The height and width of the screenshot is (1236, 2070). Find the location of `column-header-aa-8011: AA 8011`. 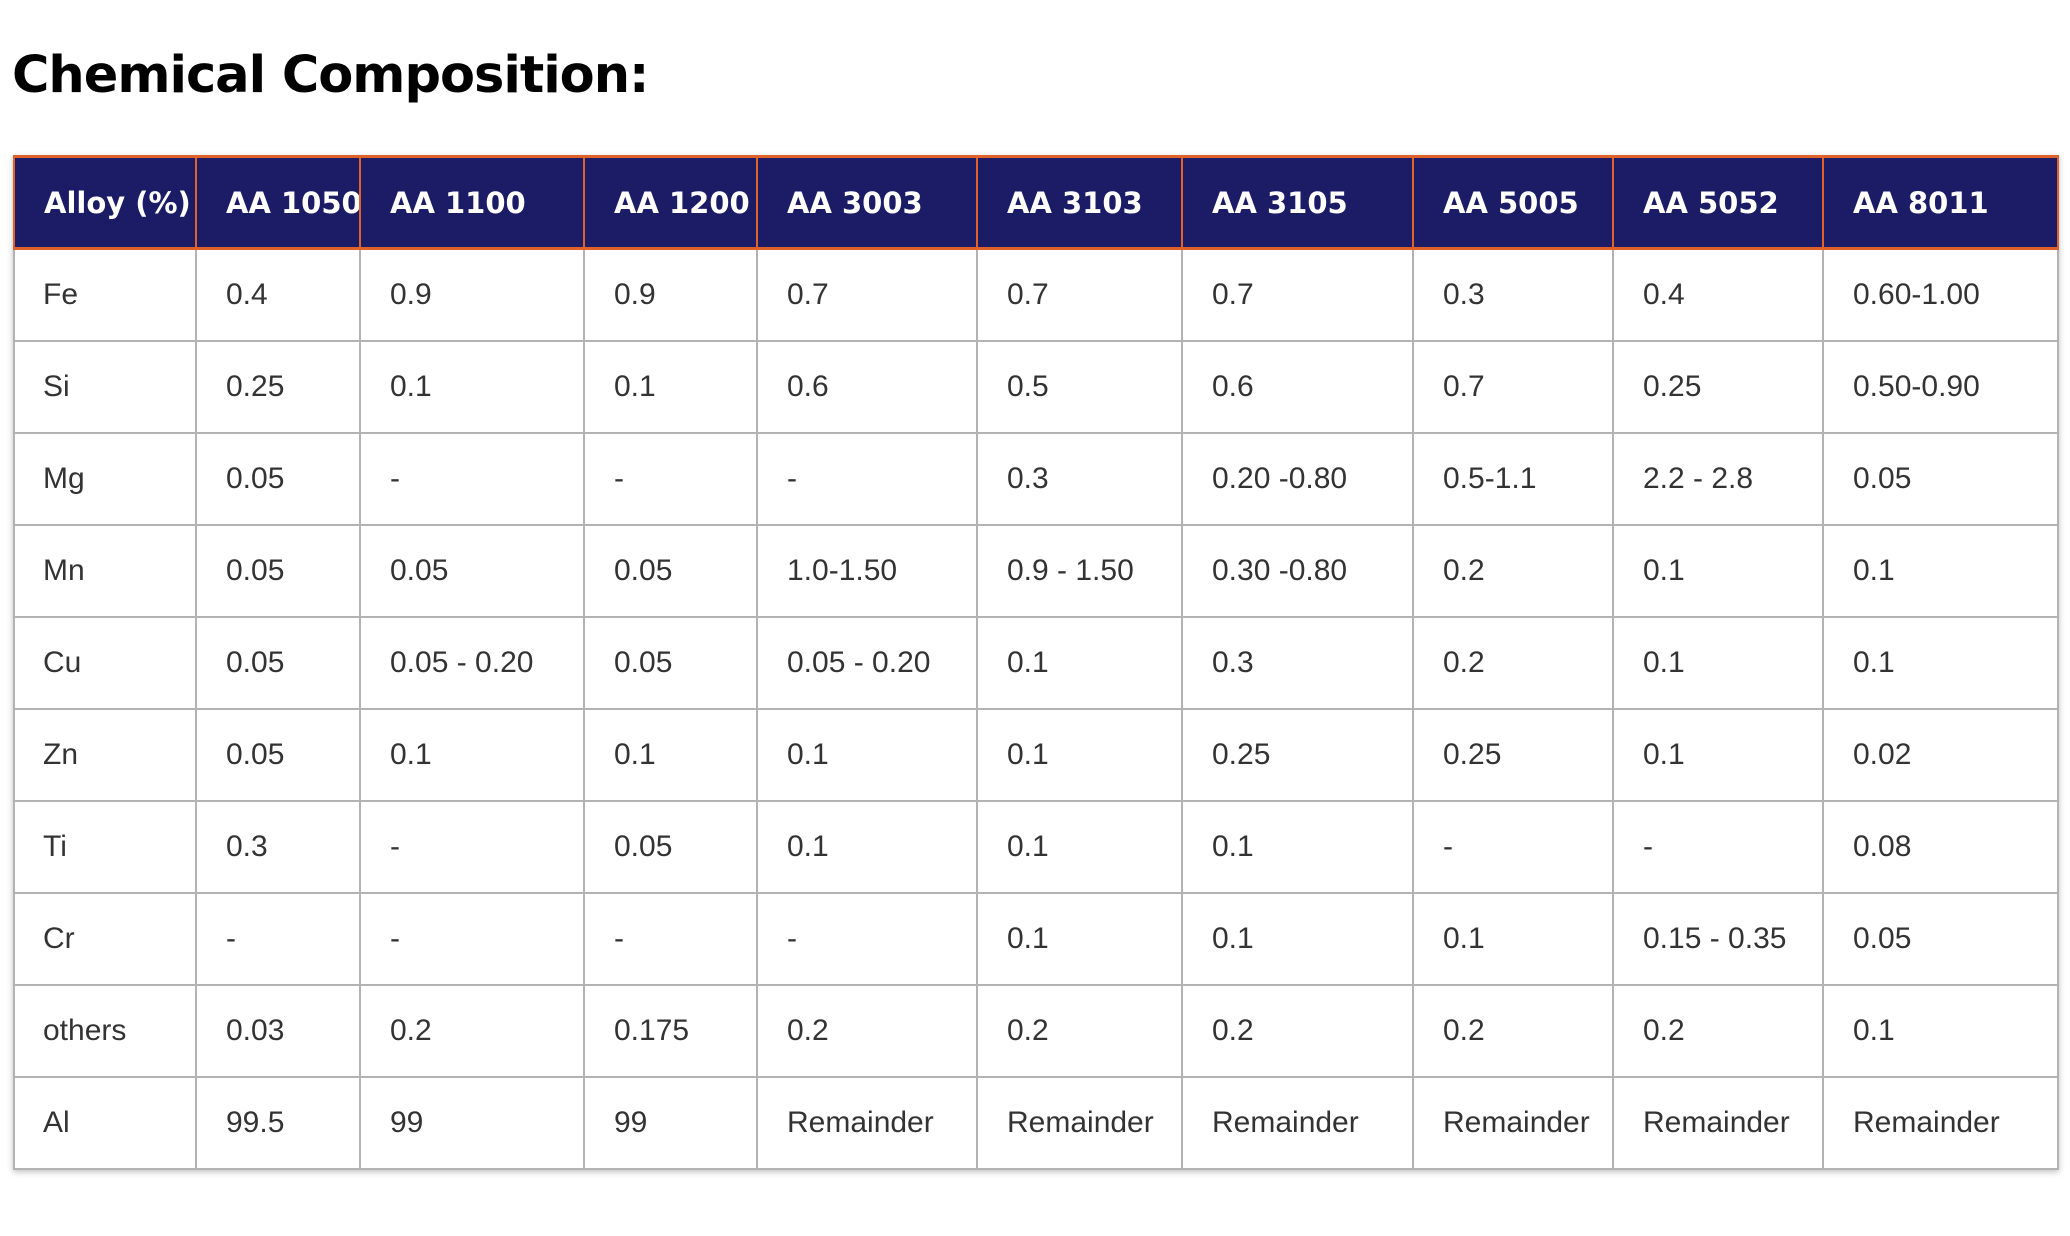

column-header-aa-8011: AA 8011 is located at coordinates (1940, 202).